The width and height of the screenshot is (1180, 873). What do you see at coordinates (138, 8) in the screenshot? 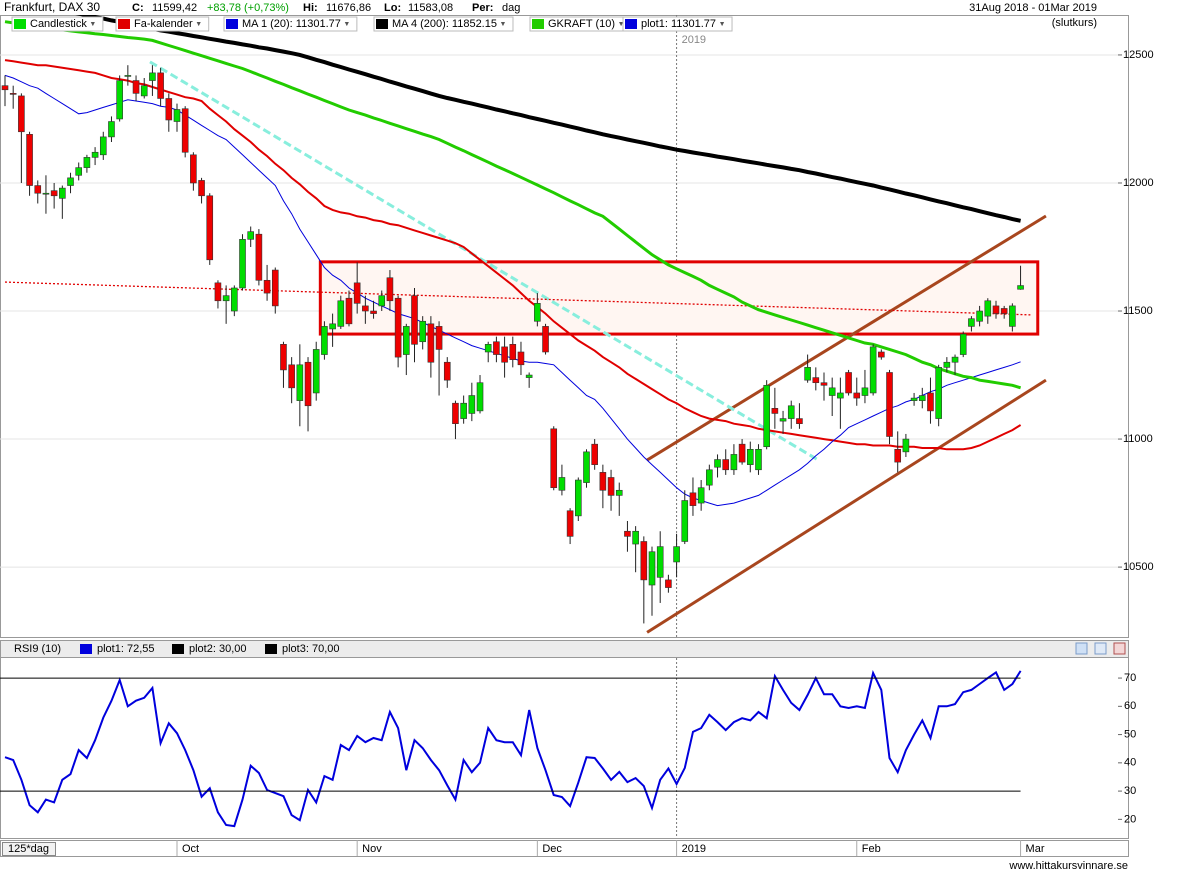
I see `close-label: C:` at bounding box center [138, 8].